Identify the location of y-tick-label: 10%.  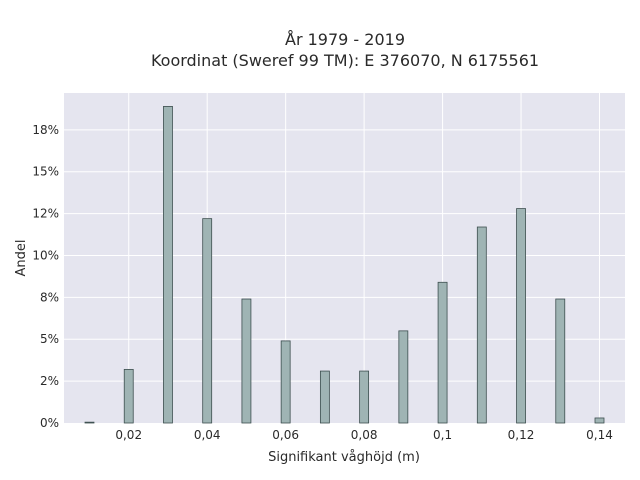
(45, 255).